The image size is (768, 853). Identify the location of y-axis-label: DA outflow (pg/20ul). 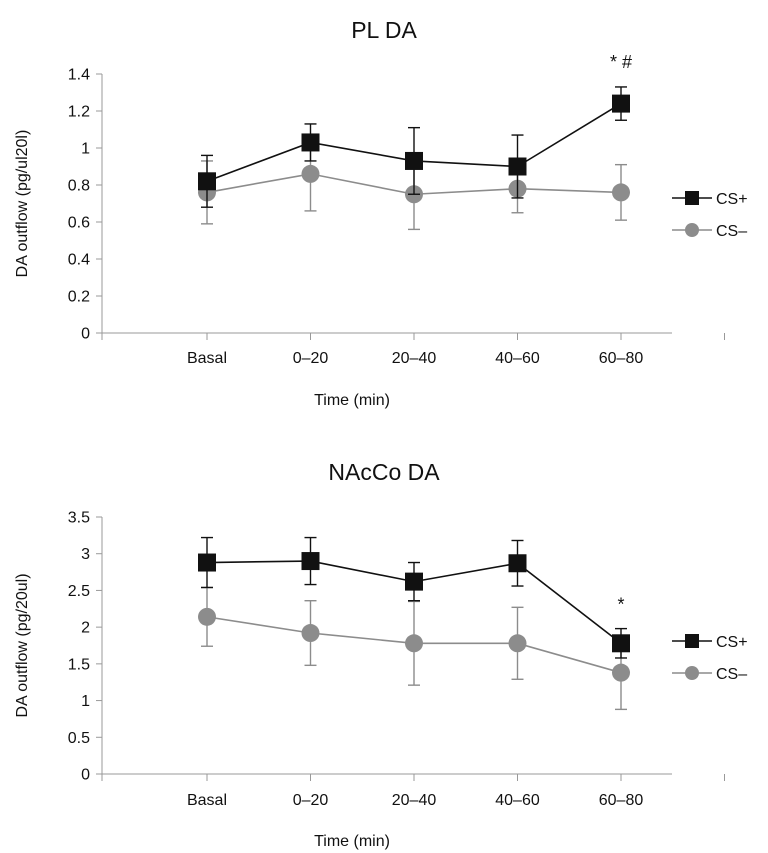
(22, 645).